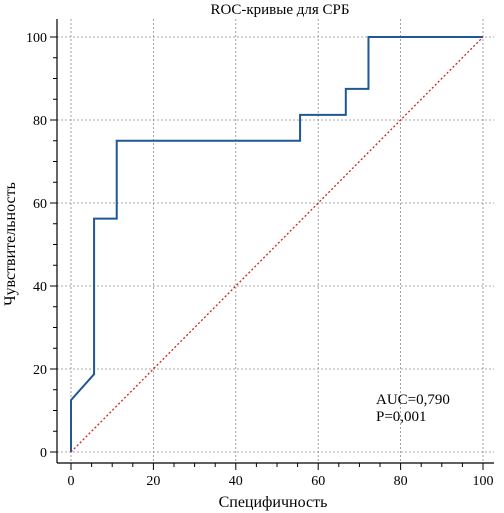 The height and width of the screenshot is (513, 504). What do you see at coordinates (318, 481) in the screenshot?
I see `x-tick-label: 60` at bounding box center [318, 481].